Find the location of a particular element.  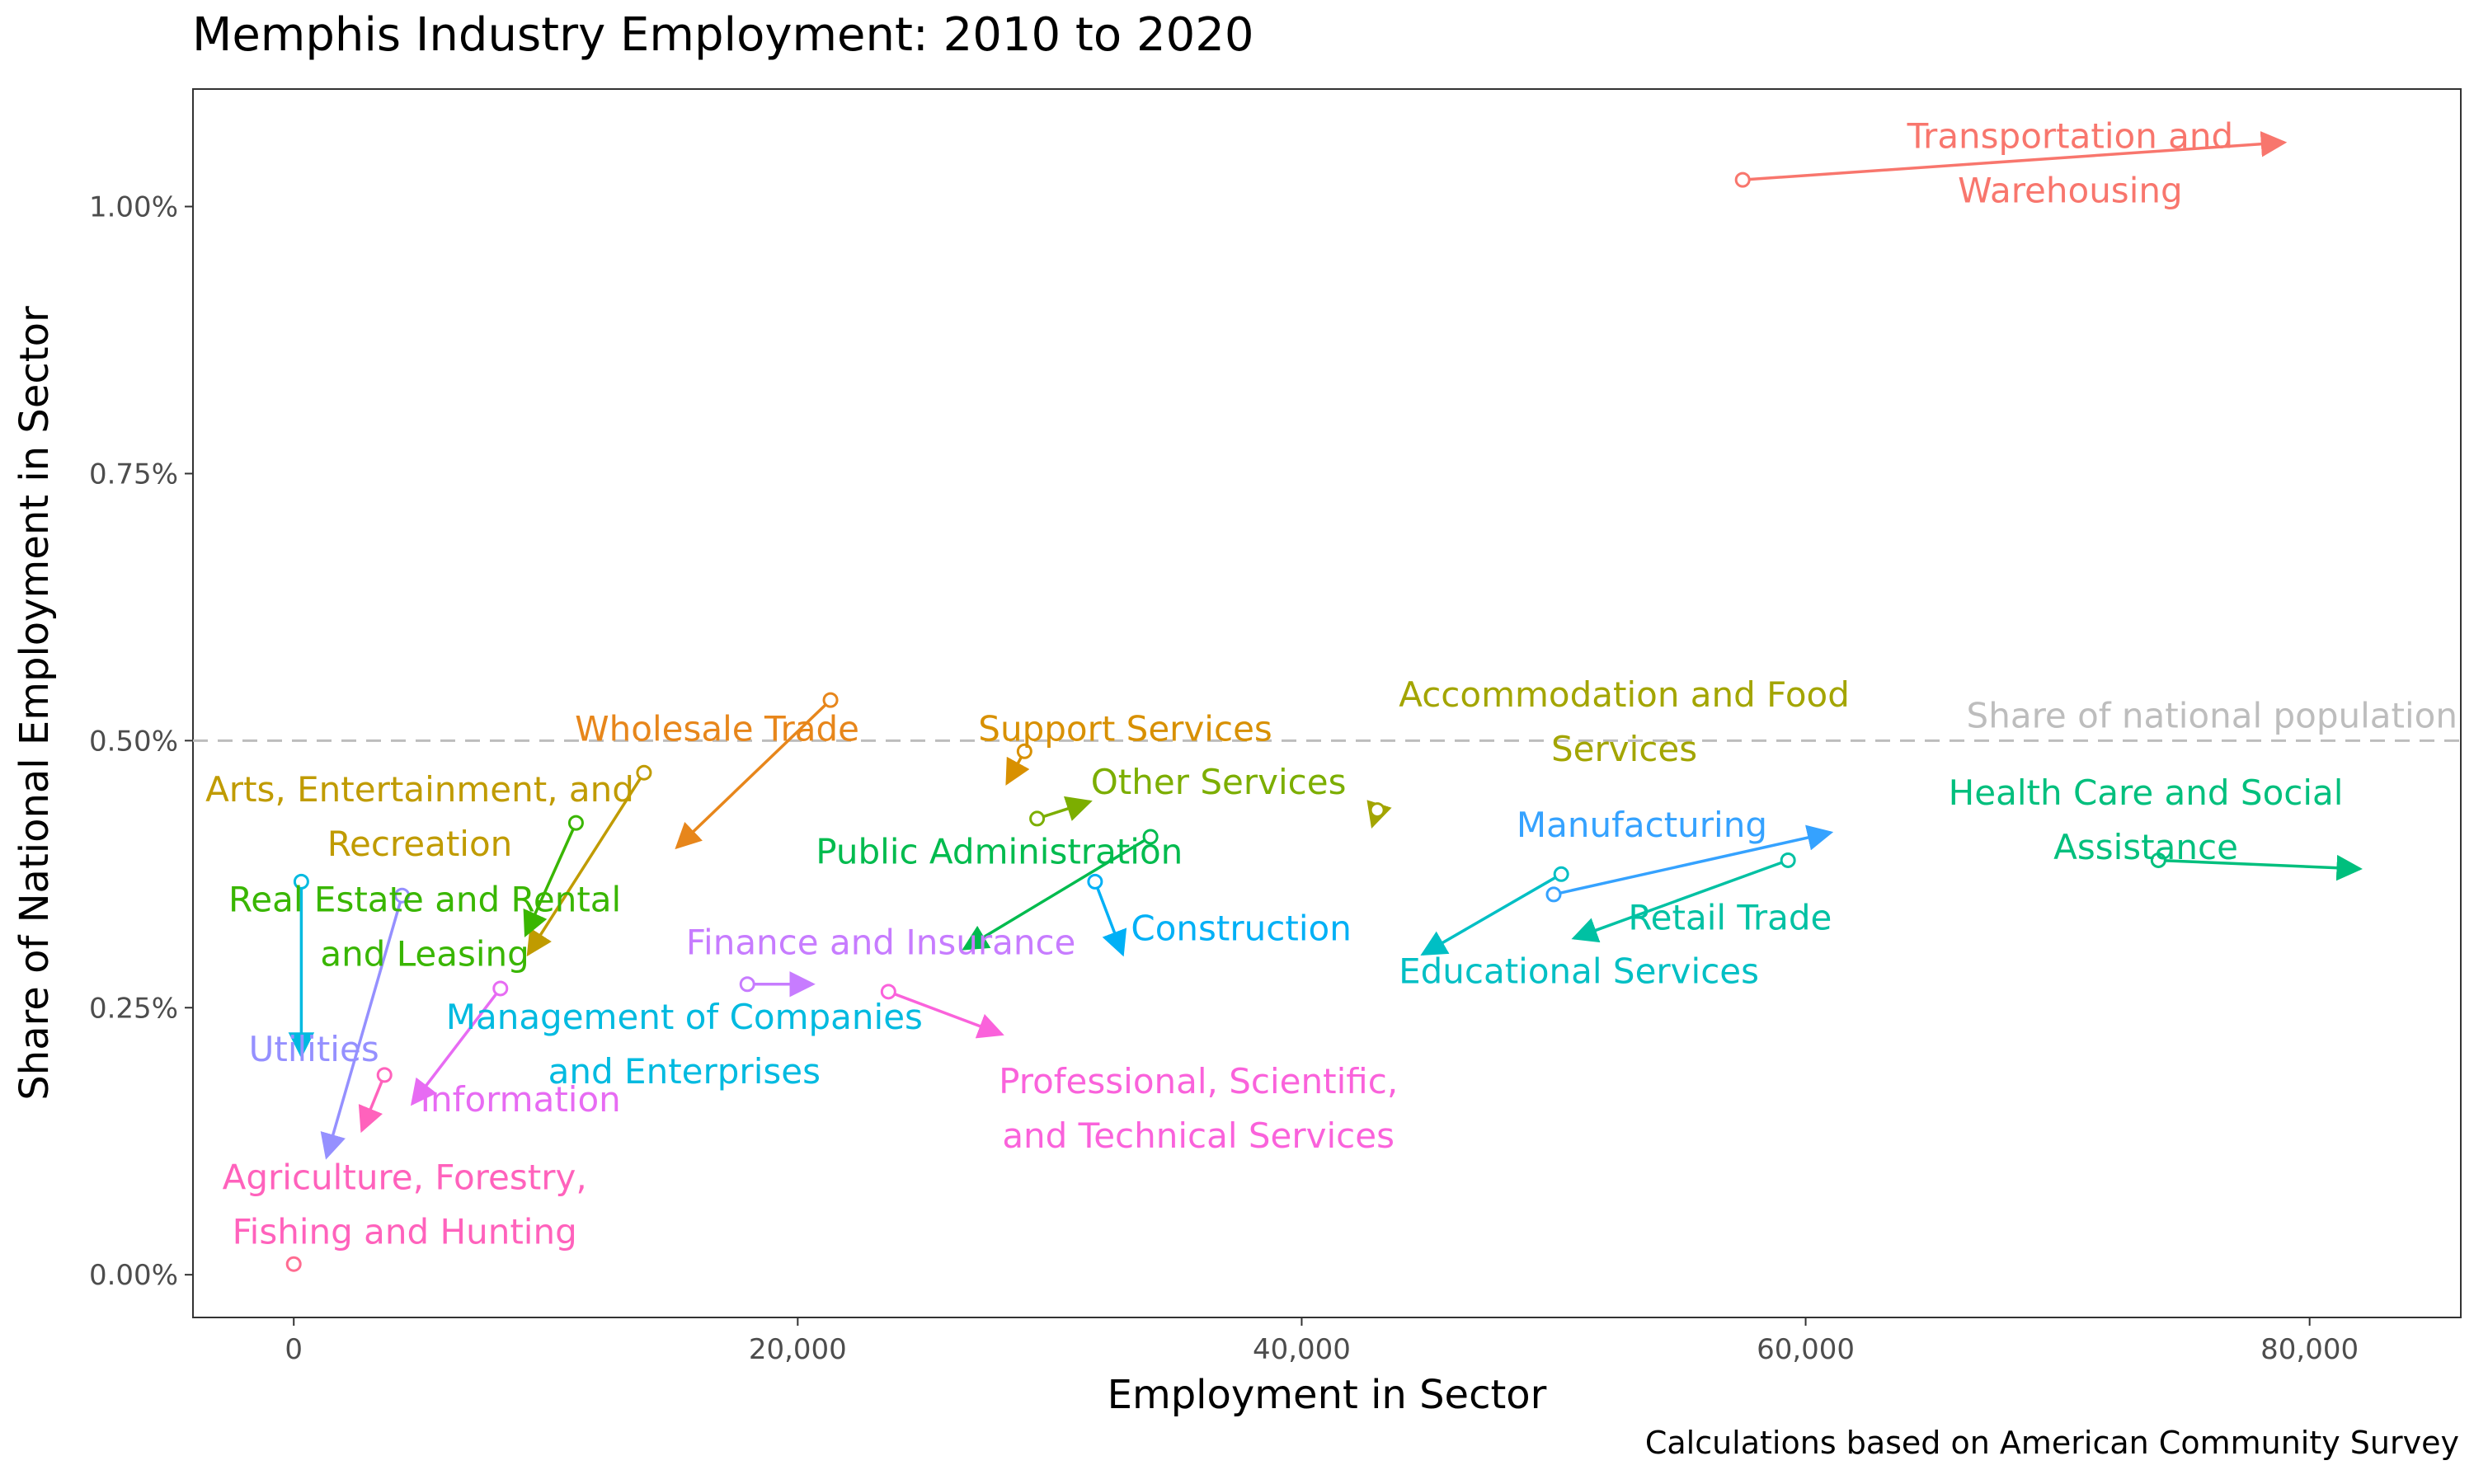

series-label-line: Manufacturing is located at coordinates (1642, 825).